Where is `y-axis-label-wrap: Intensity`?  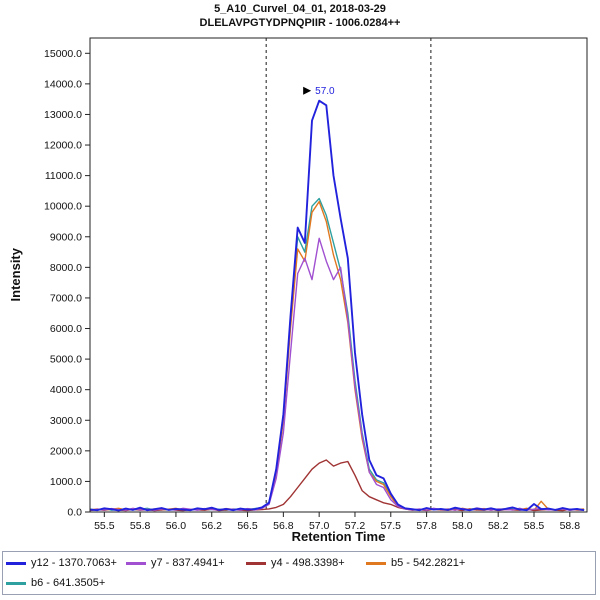 y-axis-label-wrap: Intensity is located at coordinates (15, 275).